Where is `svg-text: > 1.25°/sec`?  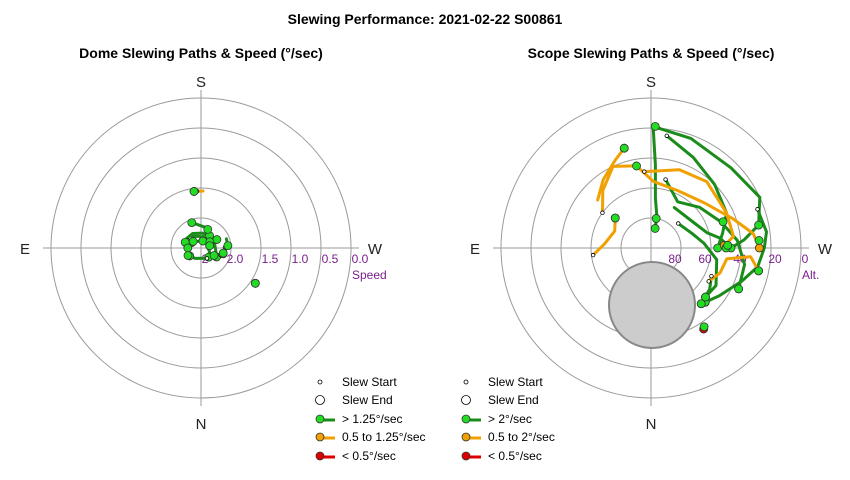 svg-text: > 1.25°/sec is located at coordinates (372, 419).